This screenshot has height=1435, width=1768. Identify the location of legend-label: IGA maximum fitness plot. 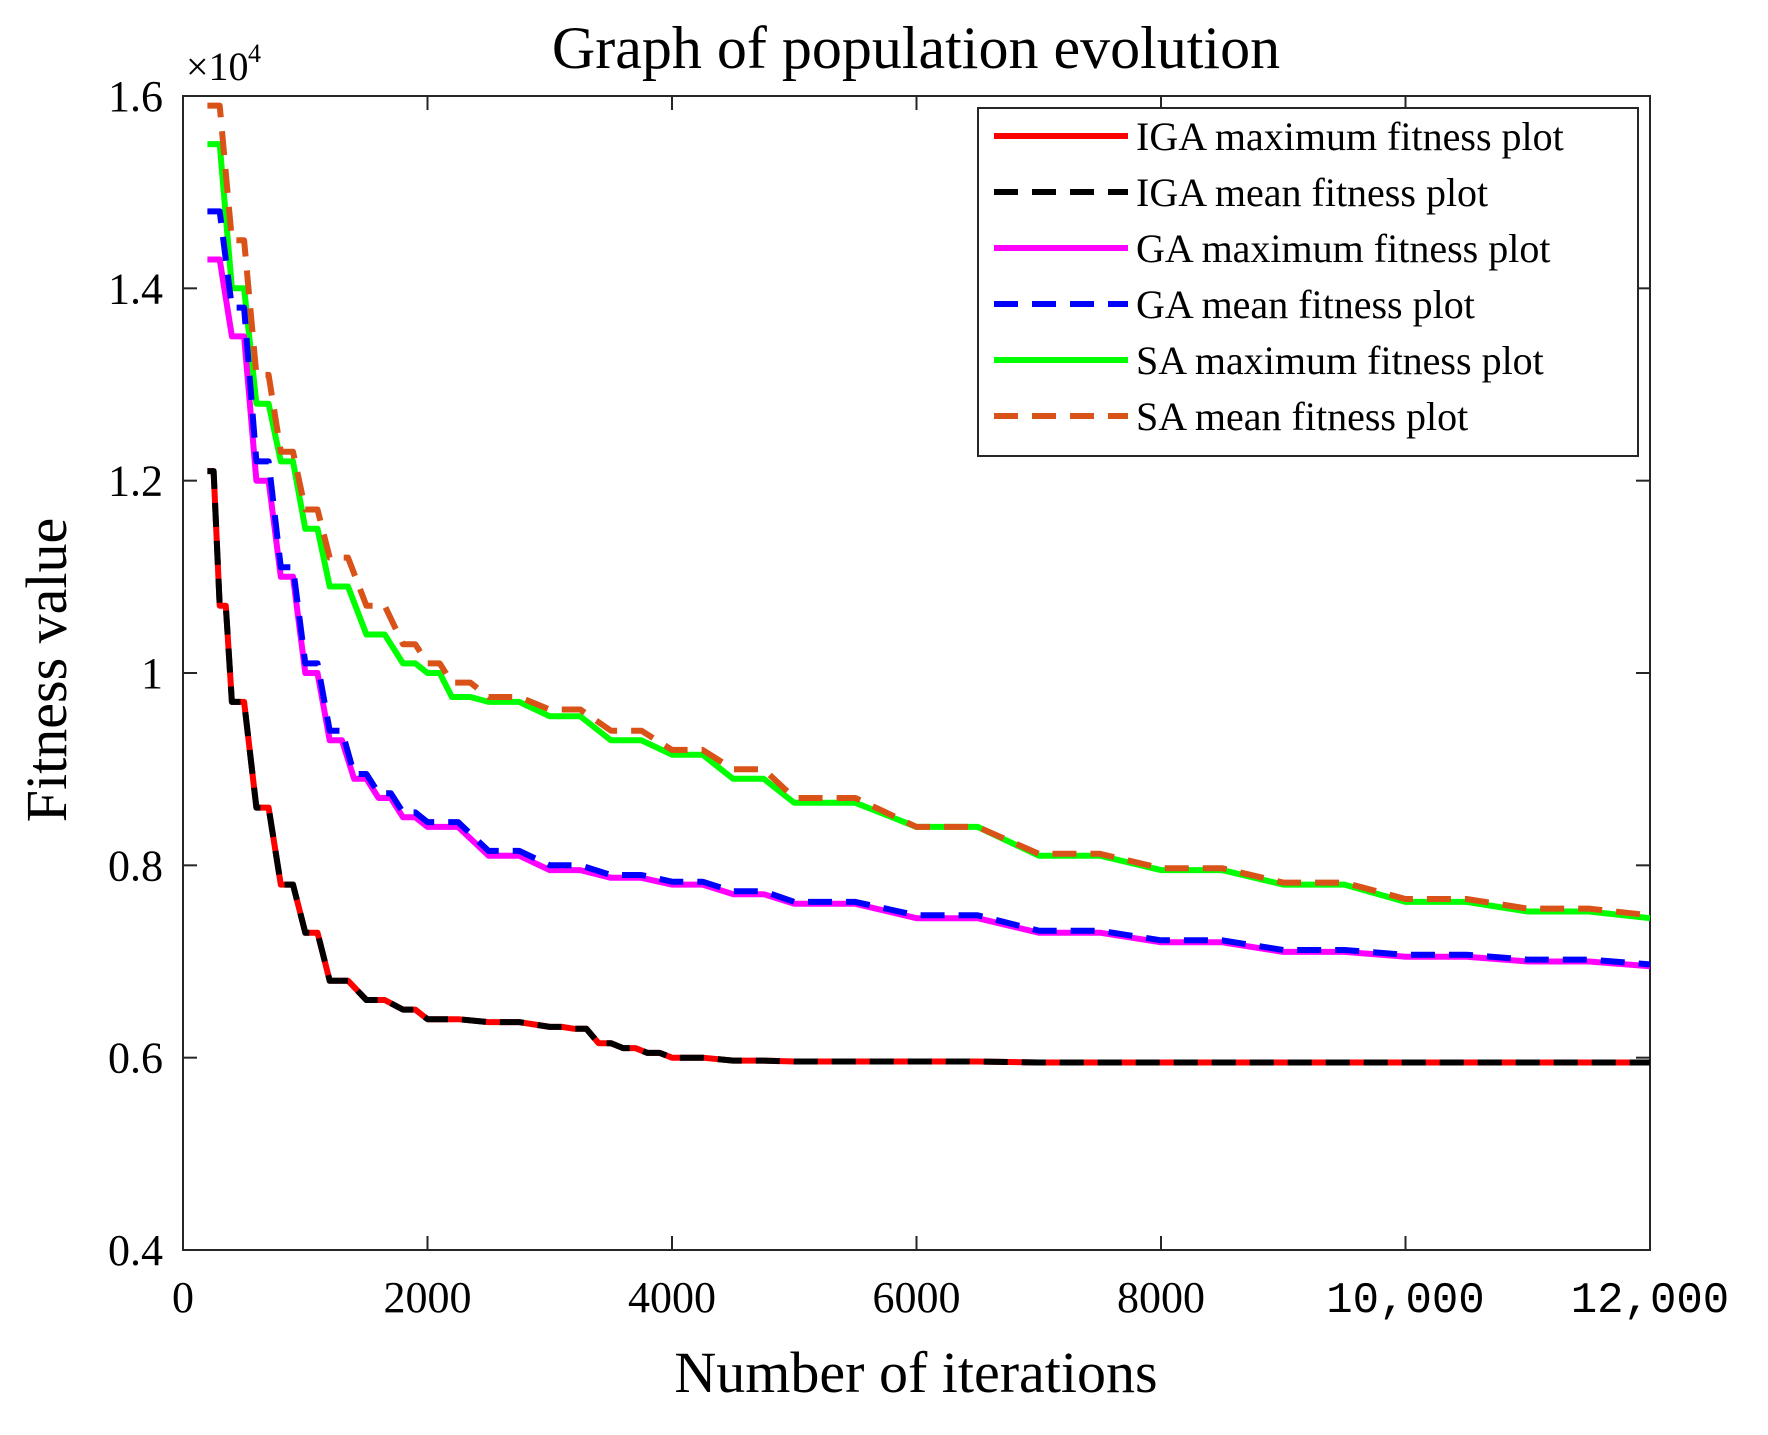
(1350, 136).